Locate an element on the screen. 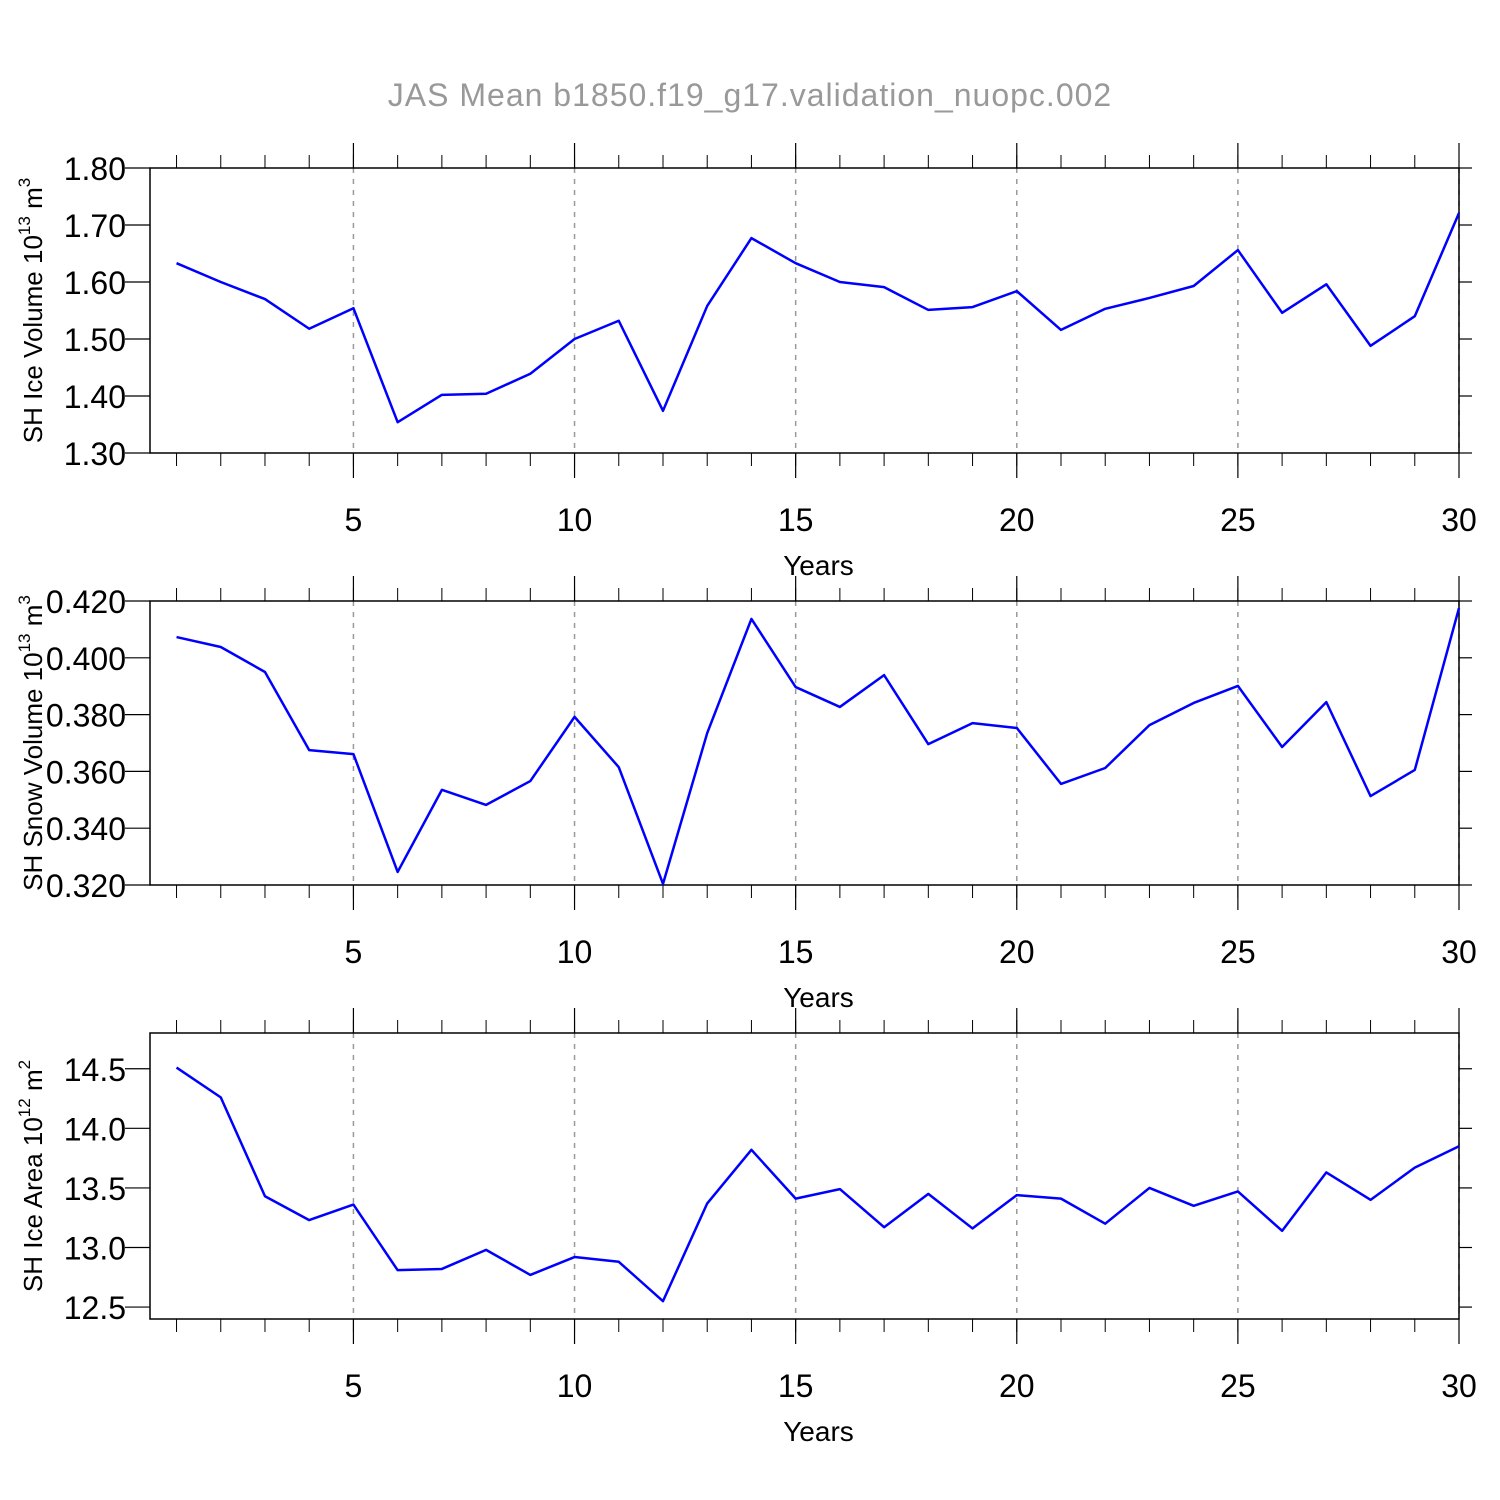 The height and width of the screenshot is (1500, 1500). y-tick-label: 0.420 is located at coordinates (86, 602).